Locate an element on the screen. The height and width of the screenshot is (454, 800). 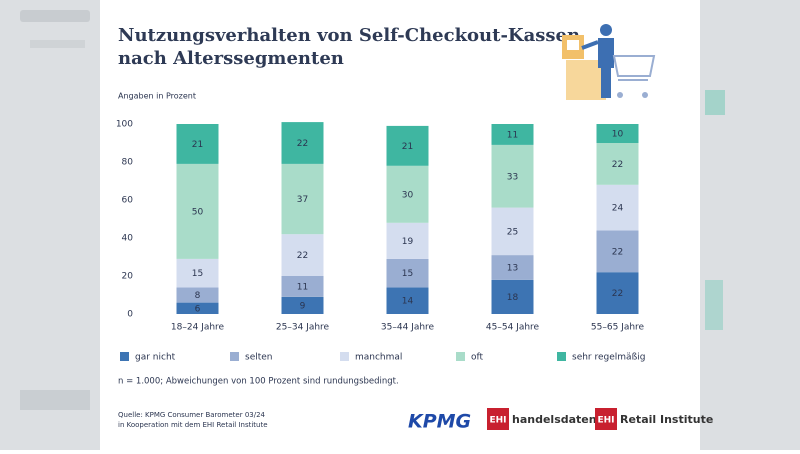
data-label: 18 is located at coordinates (513, 298).